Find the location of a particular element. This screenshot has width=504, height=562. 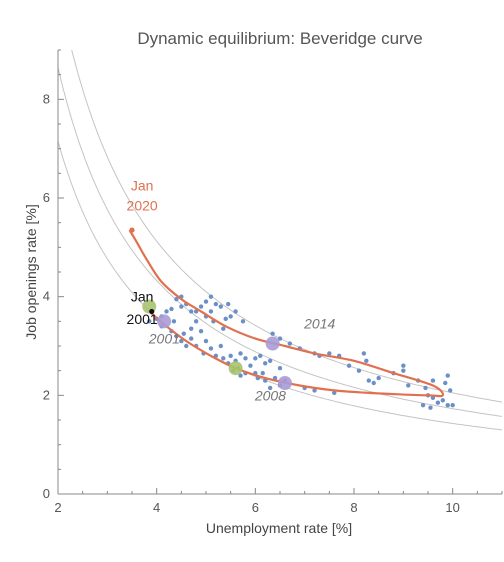

y-tick-label: 6 is located at coordinates (46, 197).